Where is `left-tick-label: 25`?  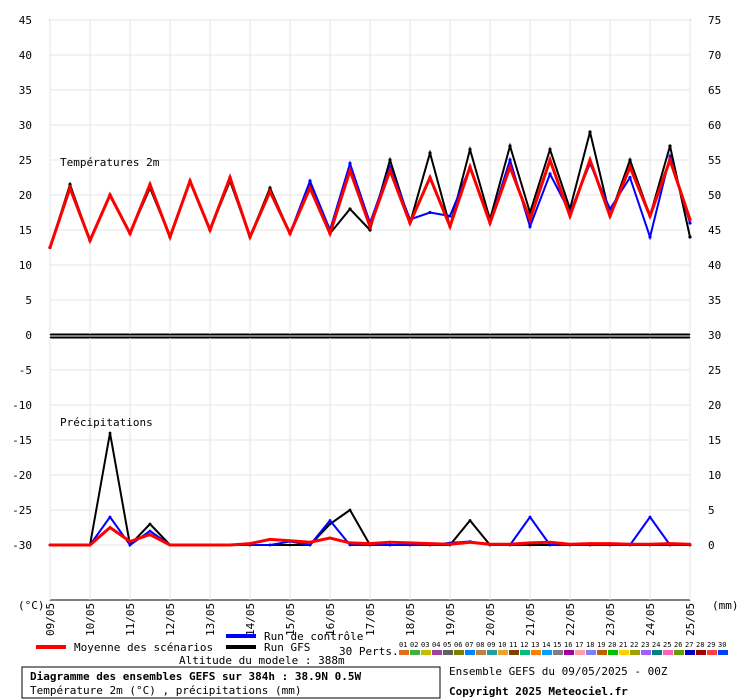 left-tick-label: 25 is located at coordinates (25, 160).